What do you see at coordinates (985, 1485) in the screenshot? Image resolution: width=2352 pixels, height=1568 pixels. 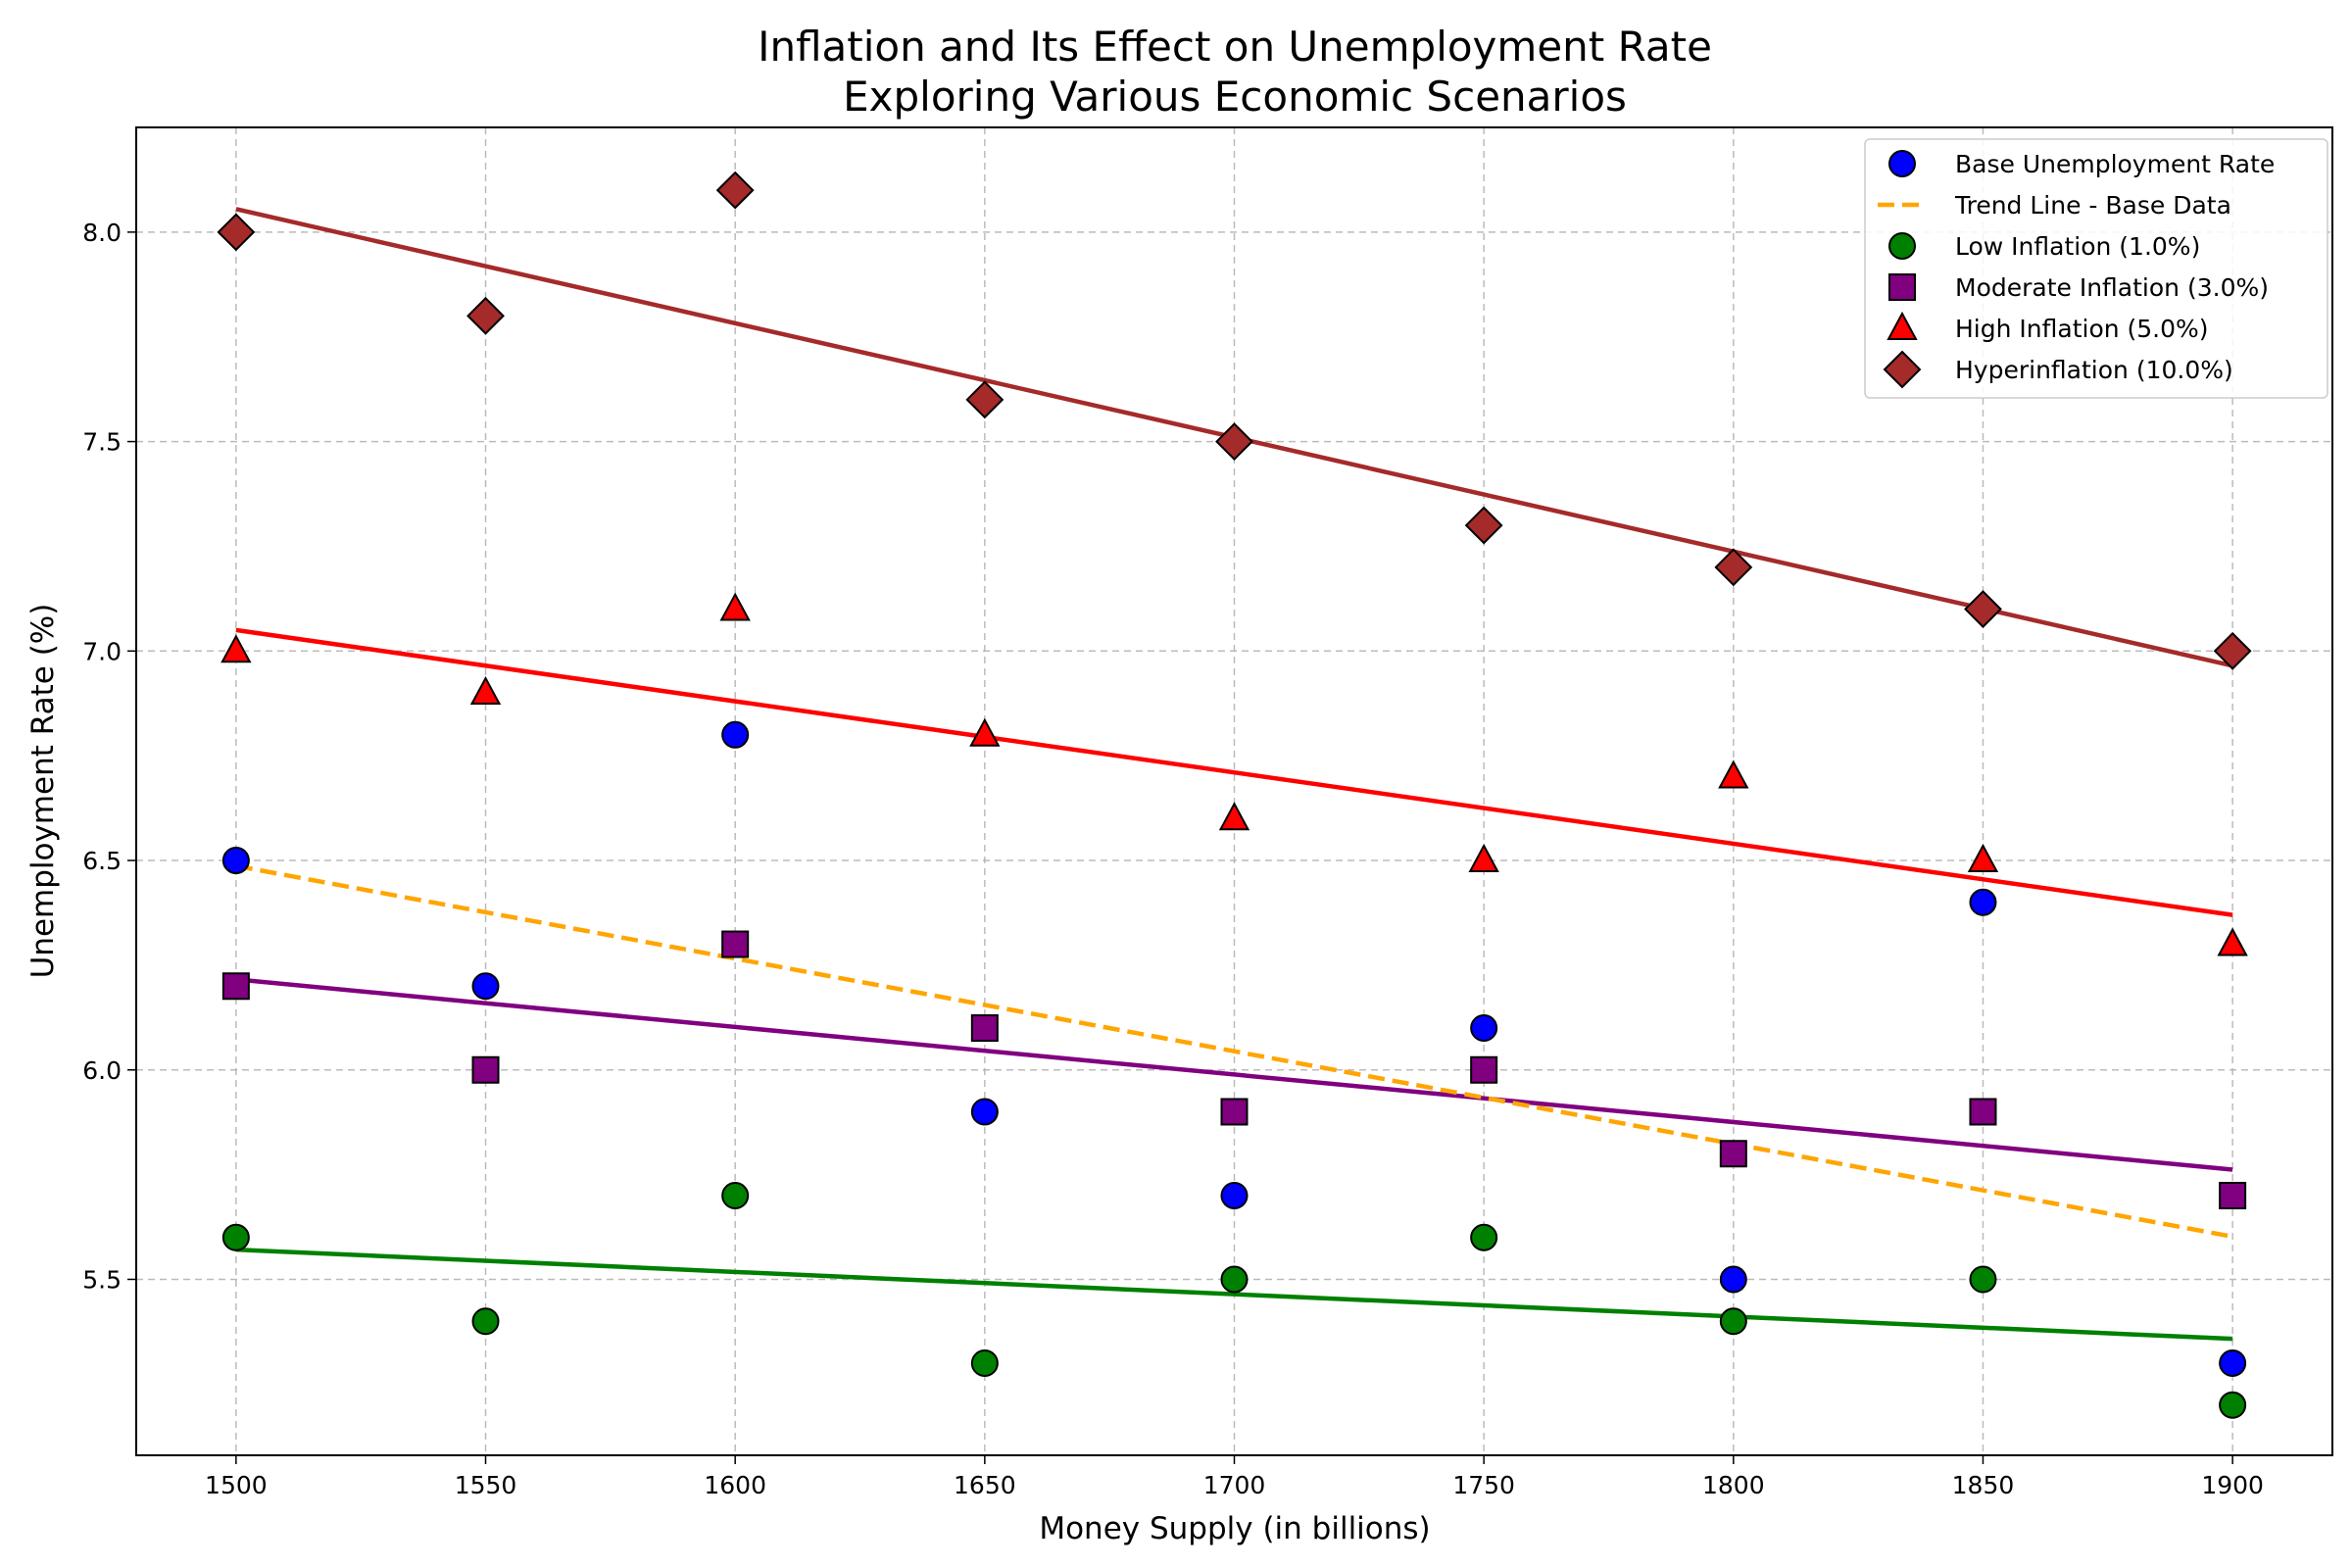 I see `x-tick-label: 1650` at bounding box center [985, 1485].